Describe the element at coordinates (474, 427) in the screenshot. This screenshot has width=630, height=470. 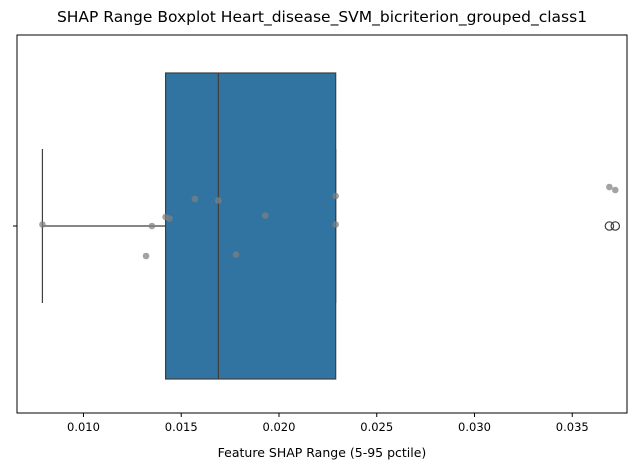
I see `x-tick-label-4: 0.030` at that location.